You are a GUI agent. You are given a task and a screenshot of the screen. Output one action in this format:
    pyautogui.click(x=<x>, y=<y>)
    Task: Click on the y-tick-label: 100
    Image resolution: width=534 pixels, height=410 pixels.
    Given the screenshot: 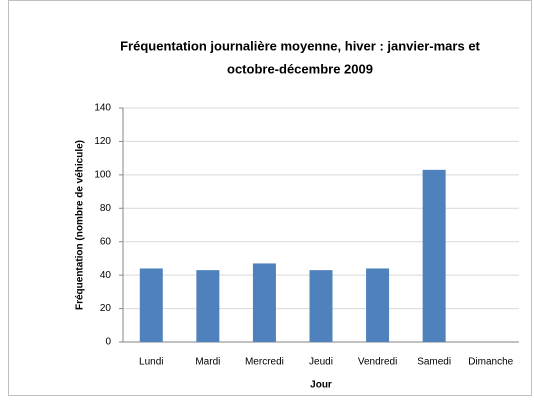 What is the action you would take?
    pyautogui.click(x=102, y=174)
    